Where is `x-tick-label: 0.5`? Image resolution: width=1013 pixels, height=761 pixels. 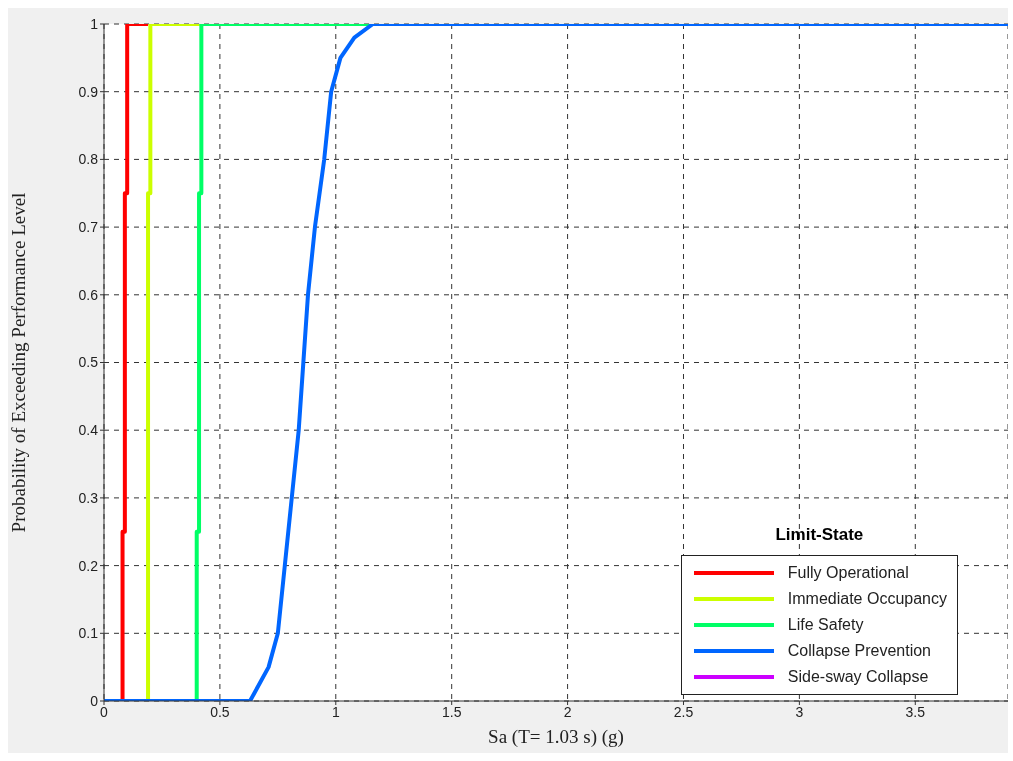 x-tick-label: 0.5 is located at coordinates (220, 711).